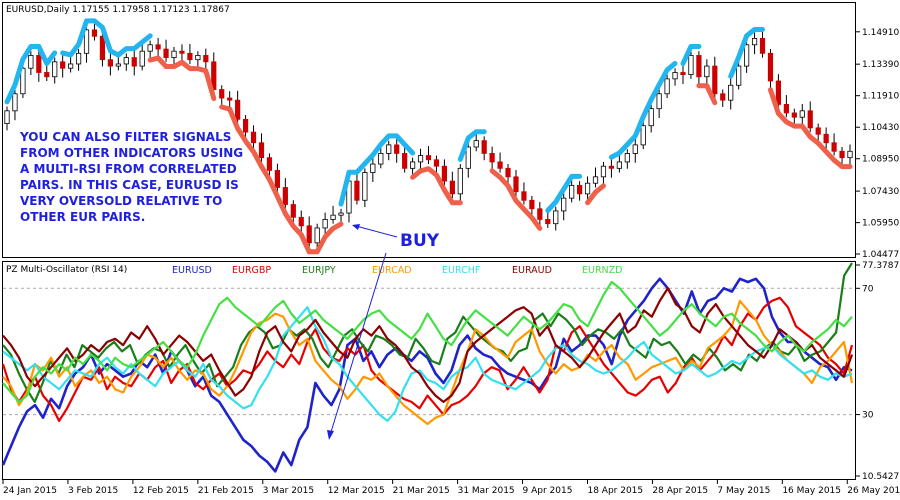 This screenshot has height=500, width=900. I want to click on legend-item-eurchf: EURCHF, so click(461, 270).